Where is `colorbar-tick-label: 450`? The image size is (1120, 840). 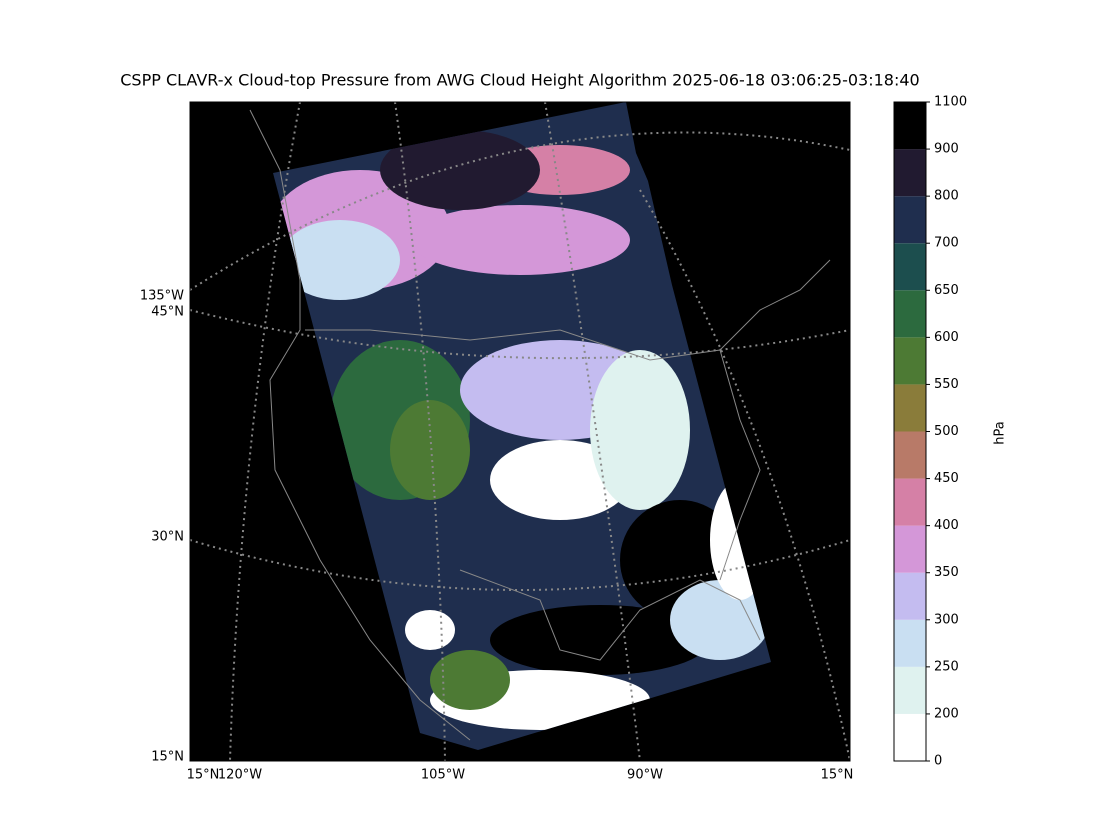 colorbar-tick-label: 450 is located at coordinates (946, 478).